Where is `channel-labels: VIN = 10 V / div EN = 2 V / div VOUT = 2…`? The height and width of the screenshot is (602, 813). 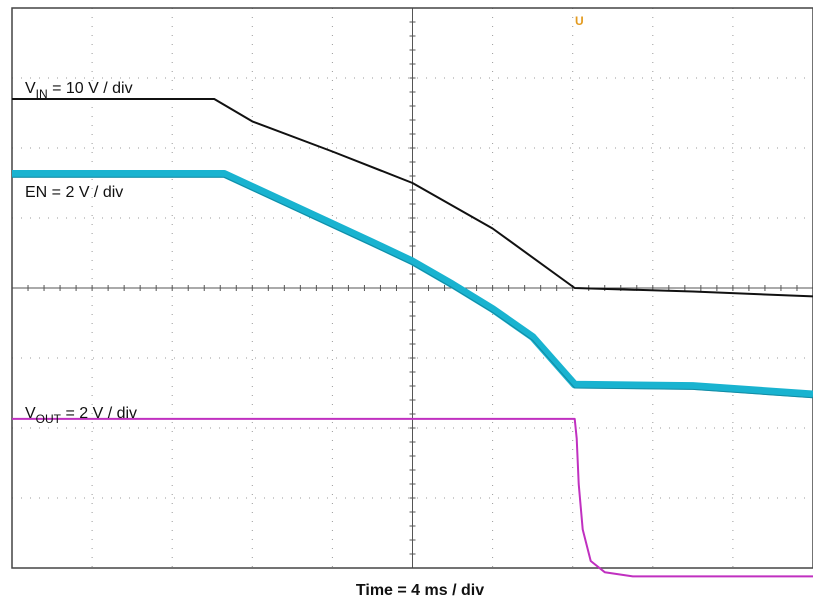 channel-labels: VIN = 10 V / div EN = 2 V / div VOUT = 2… is located at coordinates (81, 253).